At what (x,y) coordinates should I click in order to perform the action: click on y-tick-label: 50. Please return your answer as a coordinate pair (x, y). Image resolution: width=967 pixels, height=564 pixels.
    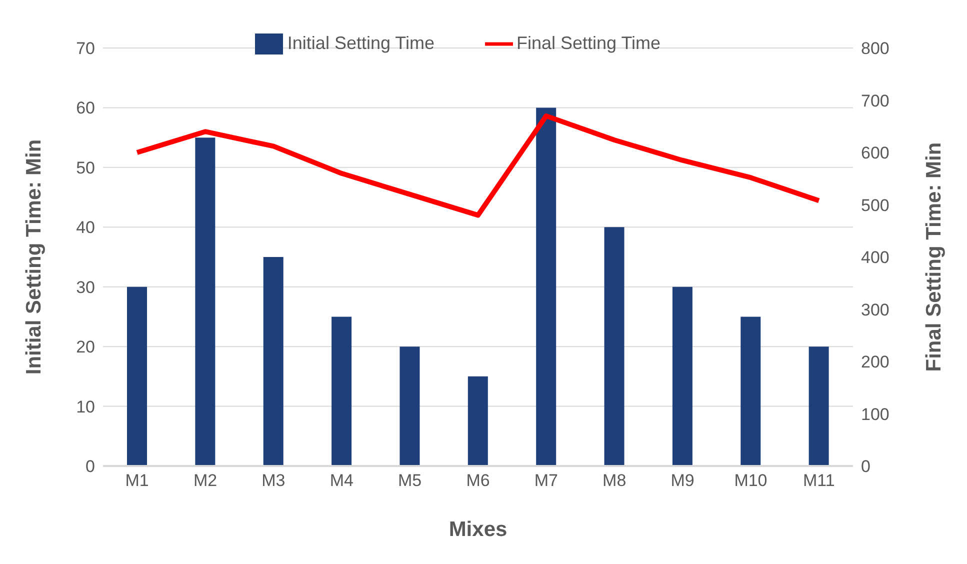
    Looking at the image, I should click on (85, 168).